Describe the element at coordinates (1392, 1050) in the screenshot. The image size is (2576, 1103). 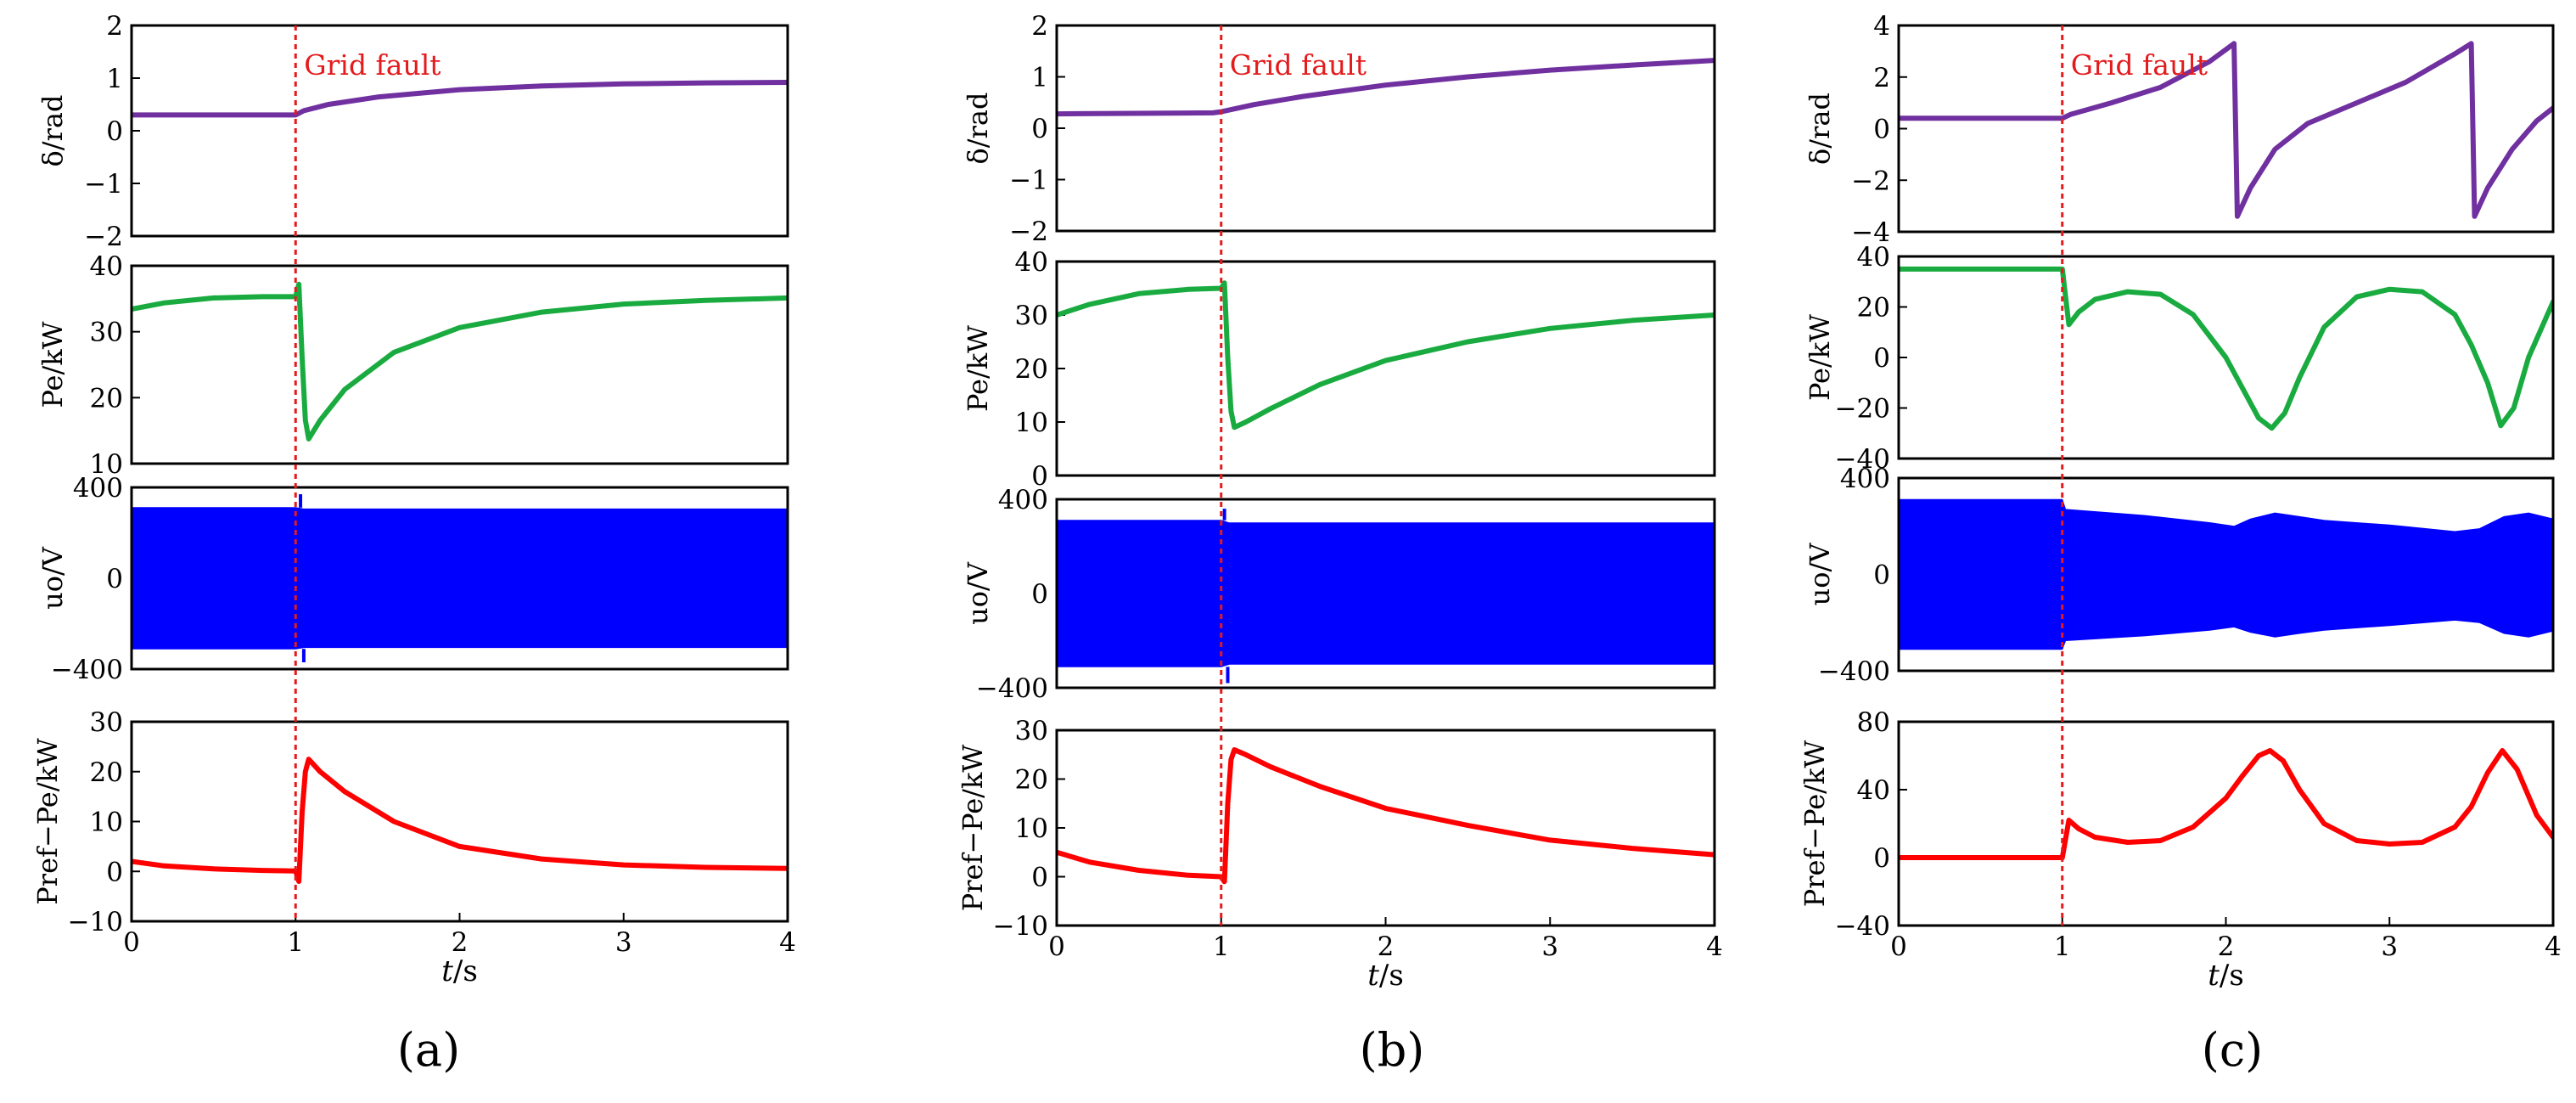
I see `panel-caption: (b)` at that location.